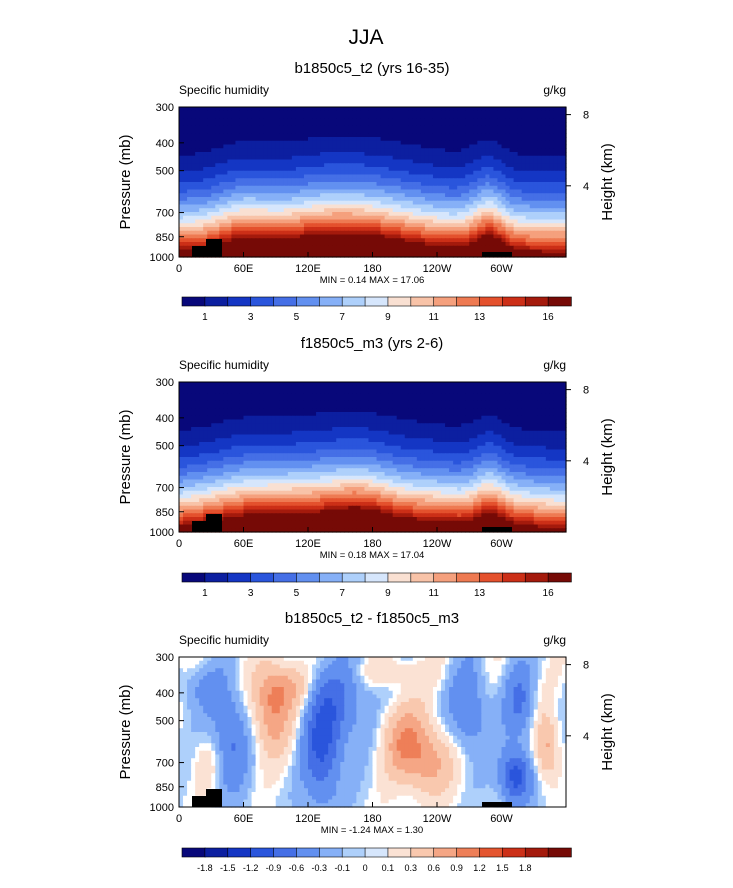 The width and height of the screenshot is (733, 888). What do you see at coordinates (342, 868) in the screenshot?
I see `colorbar-label: -0.1` at bounding box center [342, 868].